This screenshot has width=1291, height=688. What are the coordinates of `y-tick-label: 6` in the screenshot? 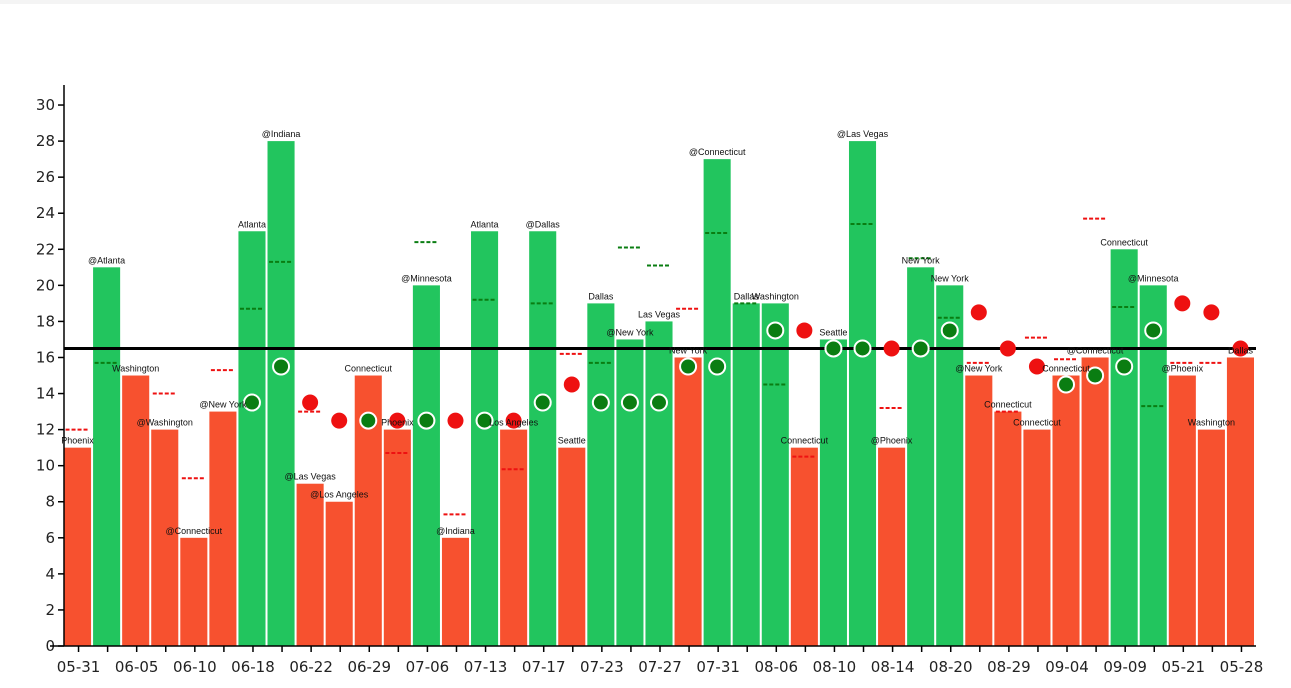 It's located at (50, 538).